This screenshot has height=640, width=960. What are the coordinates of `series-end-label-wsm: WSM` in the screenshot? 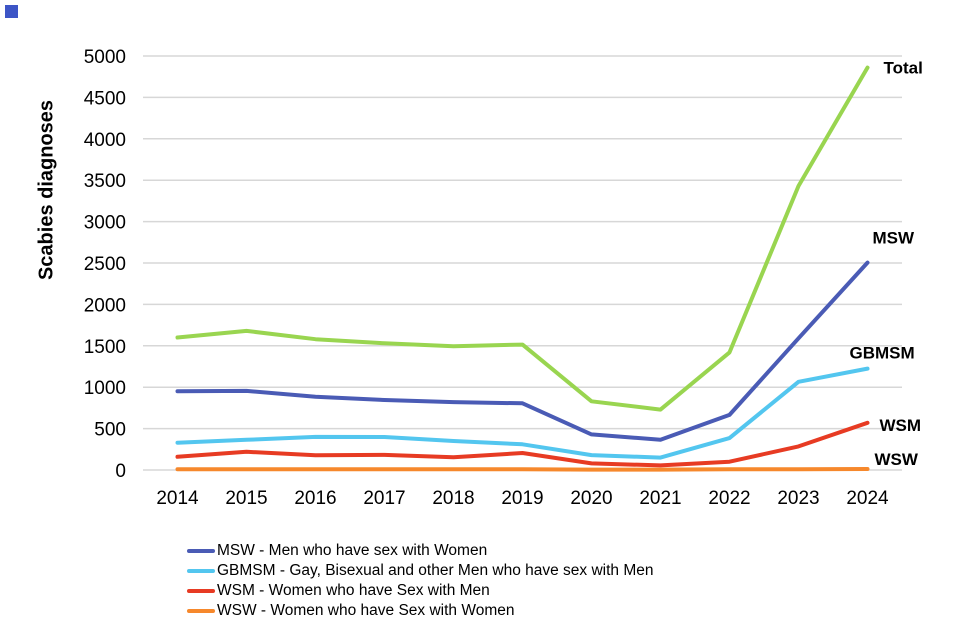 It's located at (901, 425).